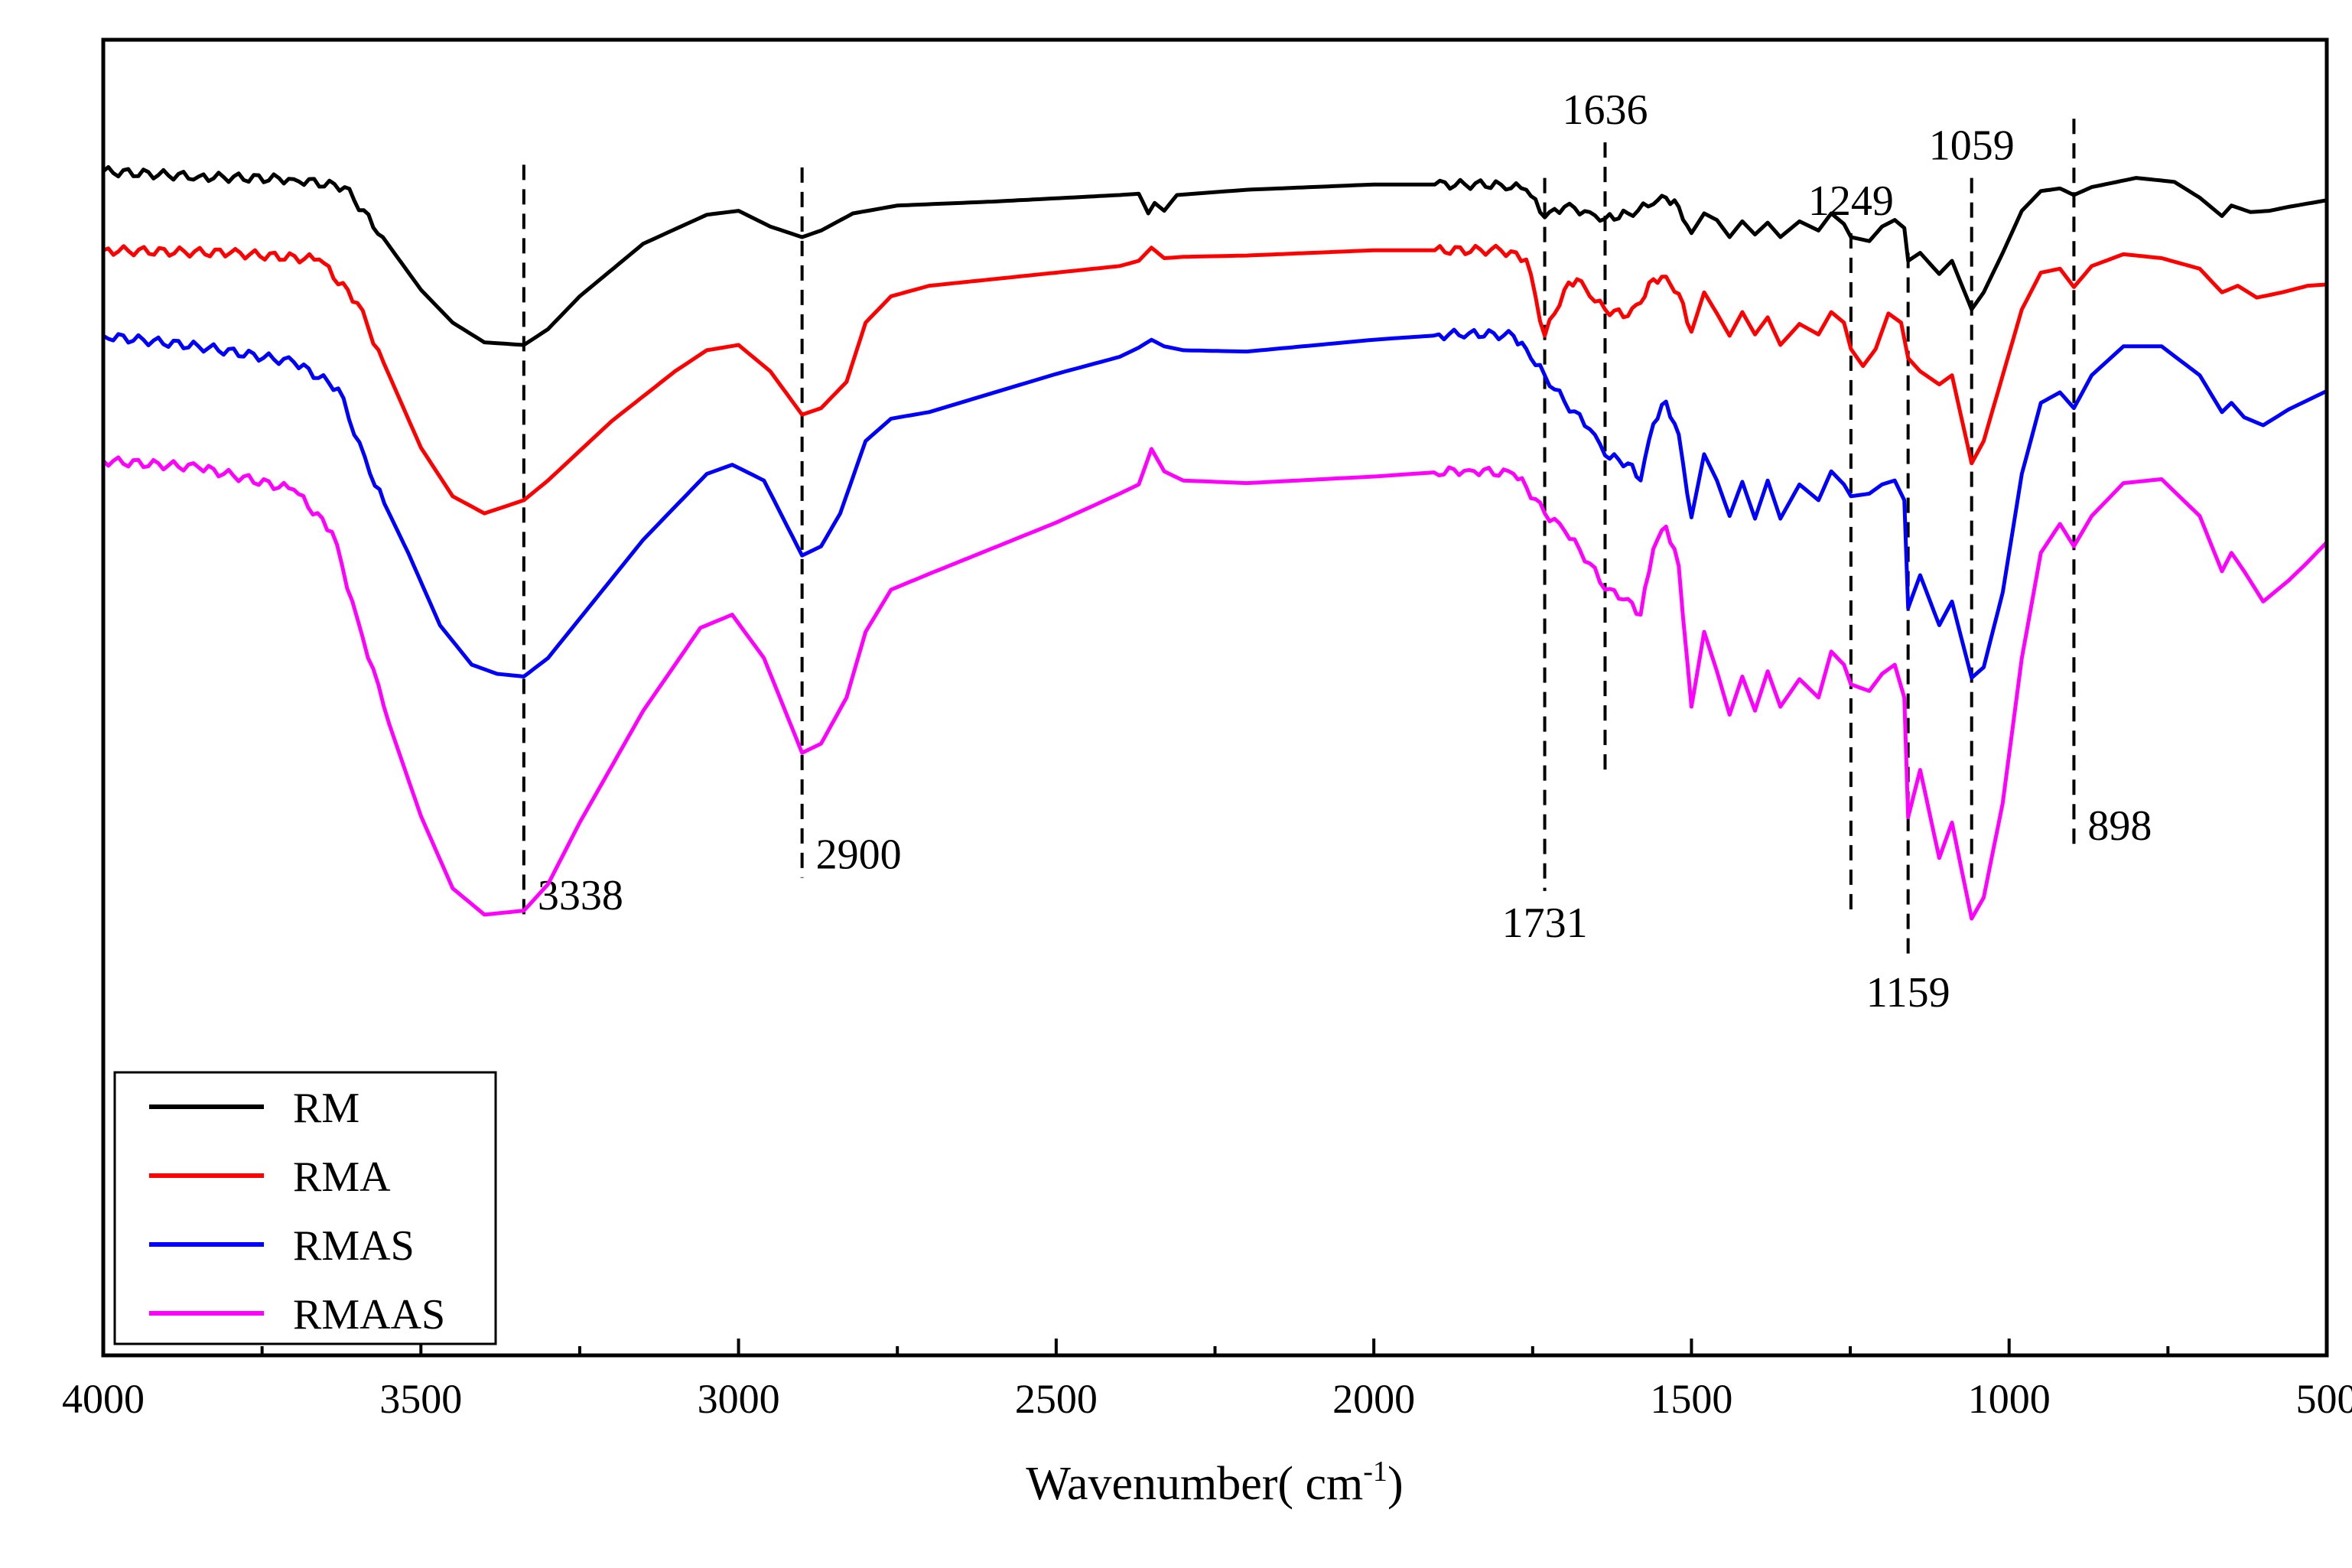  Describe the element at coordinates (326, 1108) in the screenshot. I see `legend-label-rm: RM` at that location.